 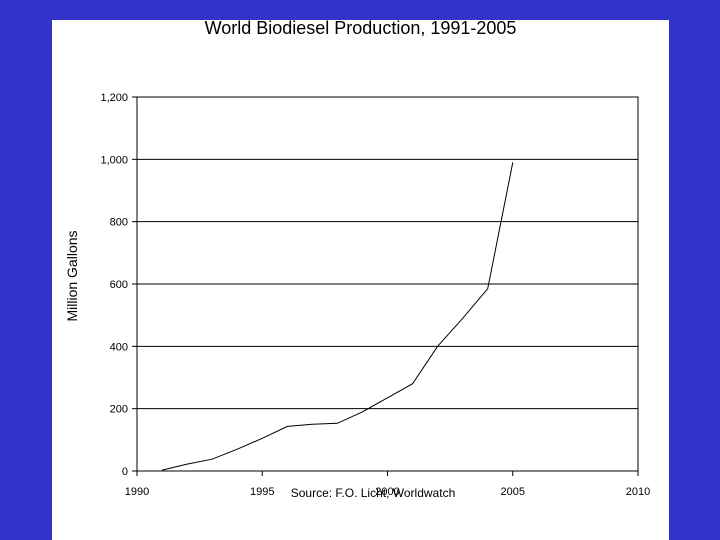 I want to click on y-tick-label: 200, so click(x=119, y=410).